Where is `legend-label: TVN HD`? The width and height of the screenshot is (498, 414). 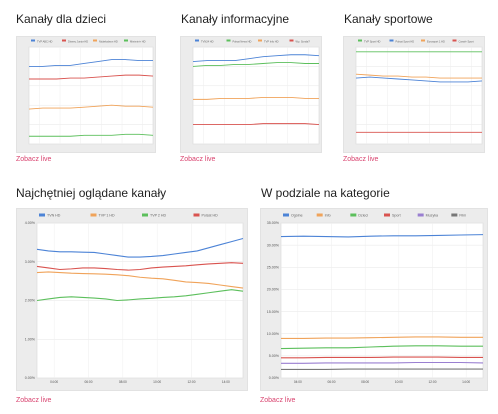
legend-label: TVN HD is located at coordinates (54, 216).